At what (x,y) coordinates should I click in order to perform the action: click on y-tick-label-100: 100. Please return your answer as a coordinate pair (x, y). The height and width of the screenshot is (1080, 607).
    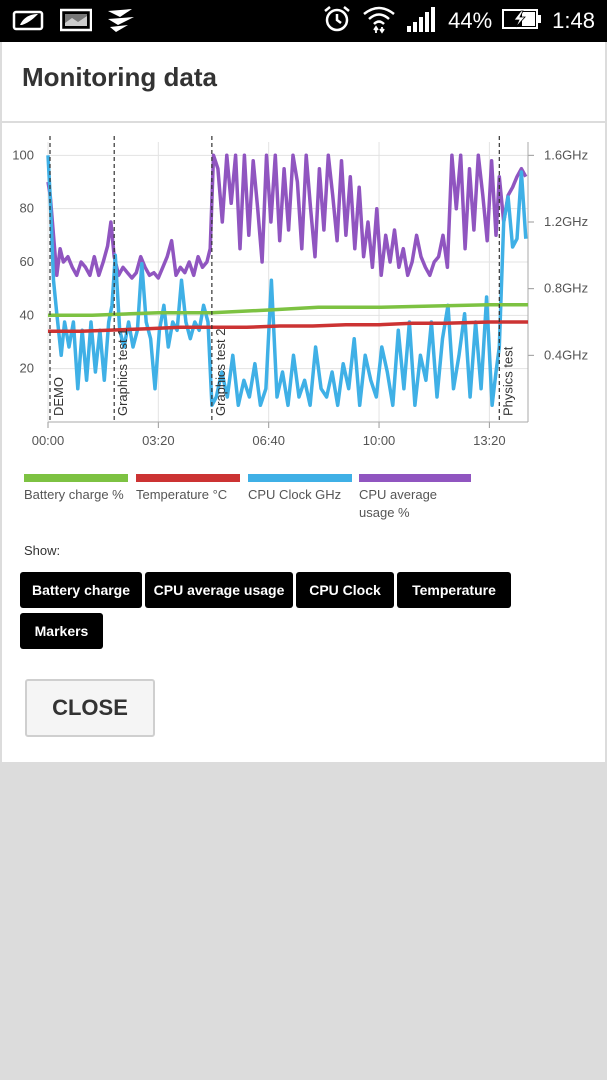
    Looking at the image, I should click on (23, 154).